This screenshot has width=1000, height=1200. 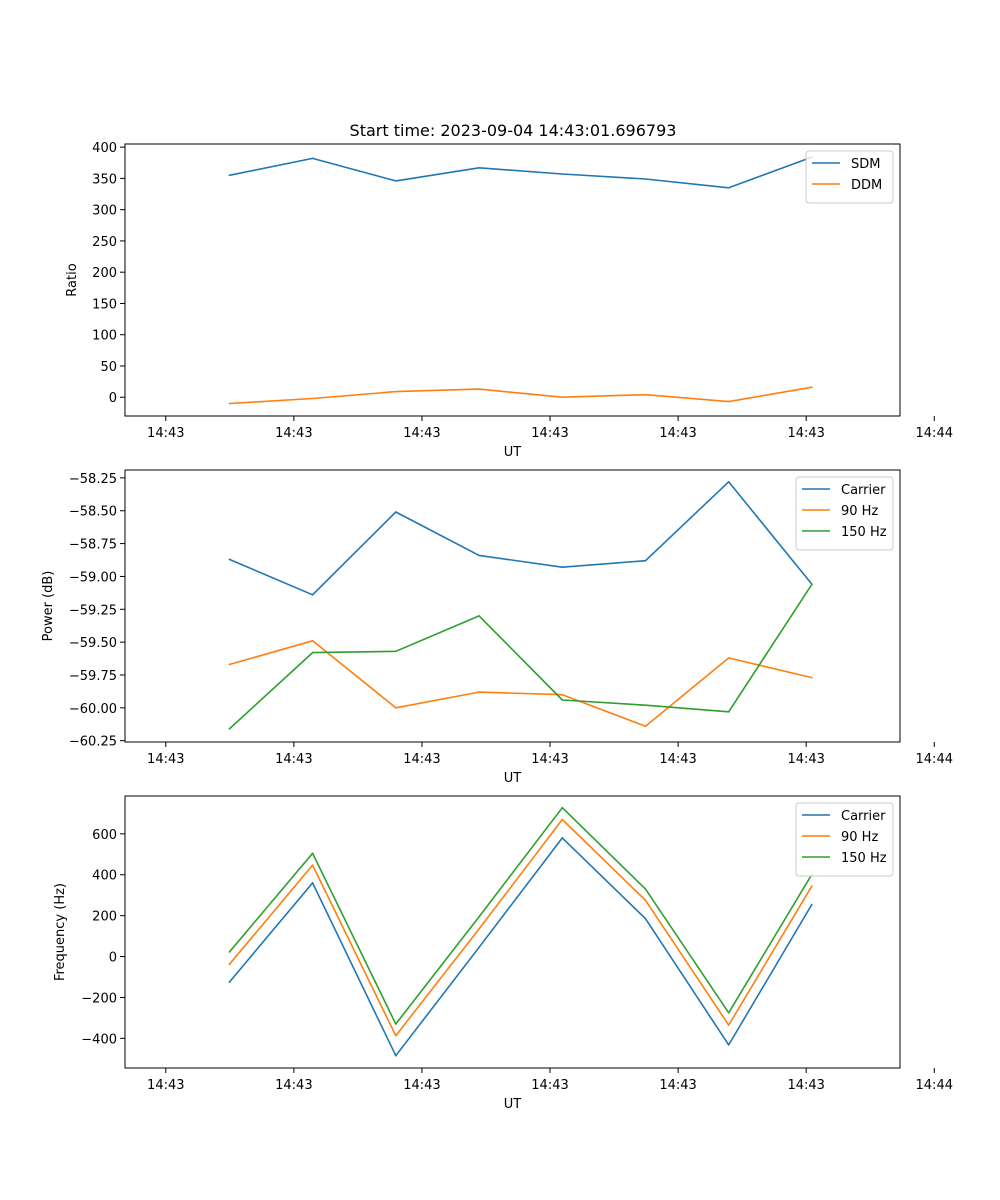 What do you see at coordinates (93, 512) in the screenshot?
I see `y-tick-label: −58.50` at bounding box center [93, 512].